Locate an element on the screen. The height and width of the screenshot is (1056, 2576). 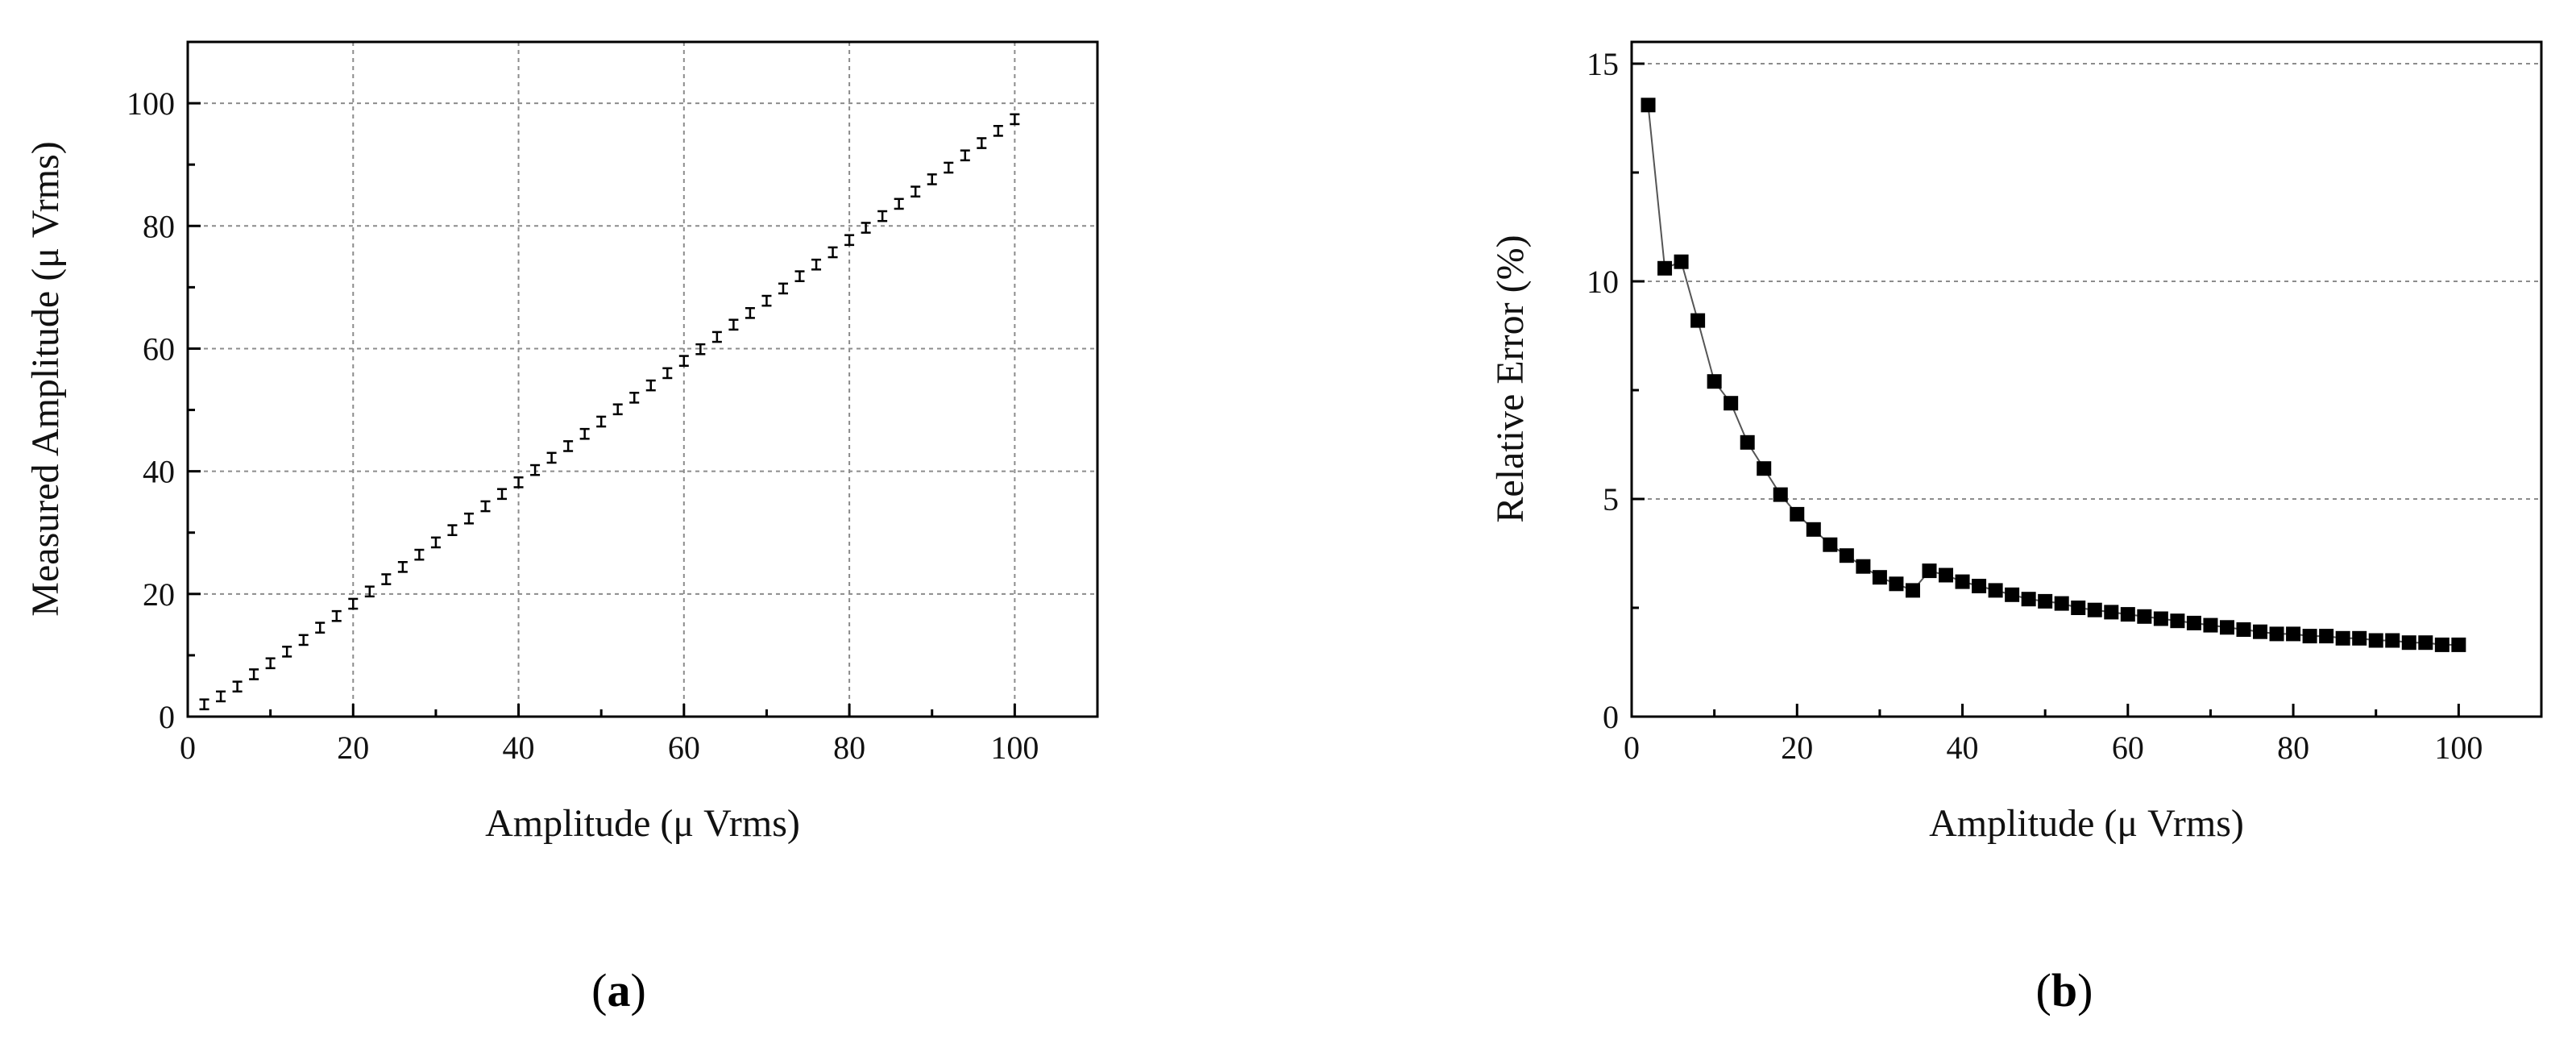
y-tick-label-10: 10 is located at coordinates (1603, 282).